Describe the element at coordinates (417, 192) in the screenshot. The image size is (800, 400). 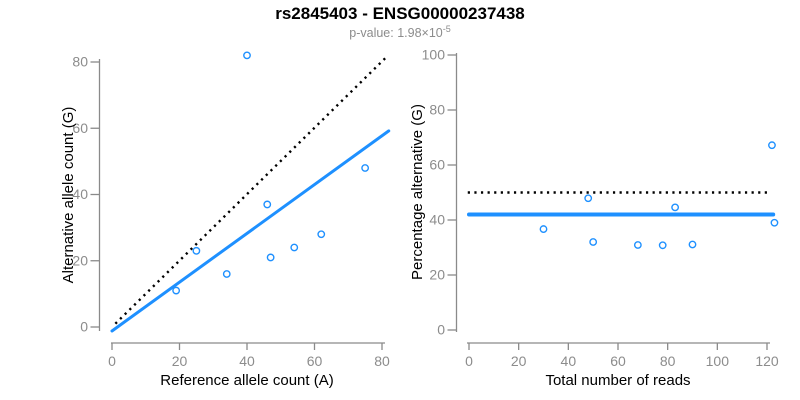
I see `y-axis-title: Percentage alternative (G)` at that location.